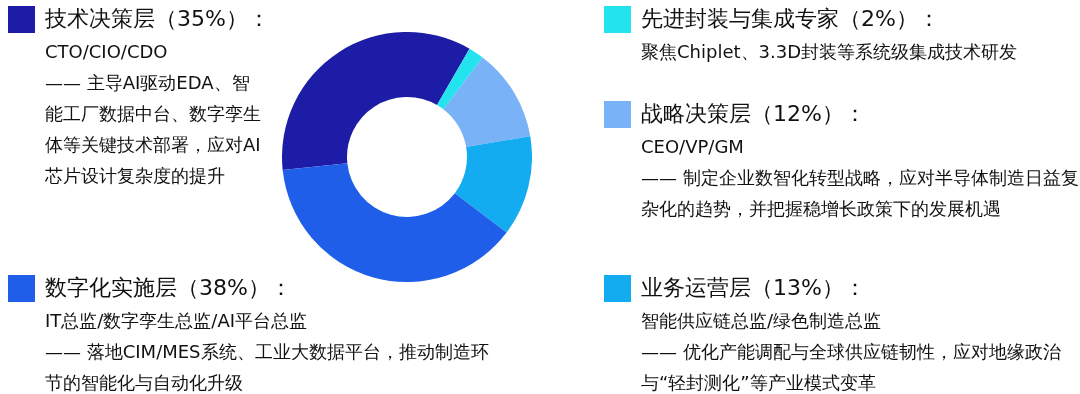 Image resolution: width=1080 pixels, height=394 pixels. Describe the element at coordinates (753, 114) in the screenshot. I see `legend-label: 战略决策层（12%）：` at that location.